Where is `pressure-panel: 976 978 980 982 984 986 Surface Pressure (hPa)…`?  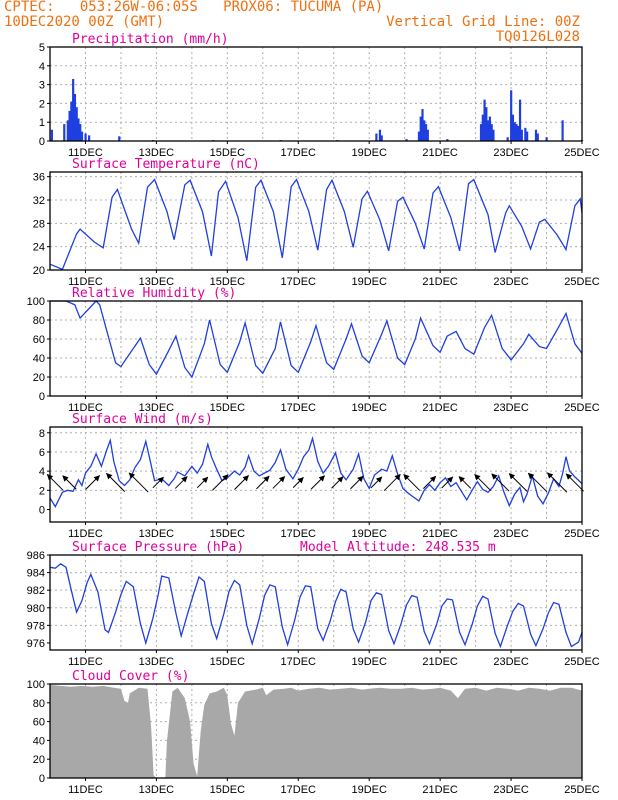
pressure-panel: 976 978 980 982 984 986 Surface Pressure (hPa)… is located at coordinates (313, 604).